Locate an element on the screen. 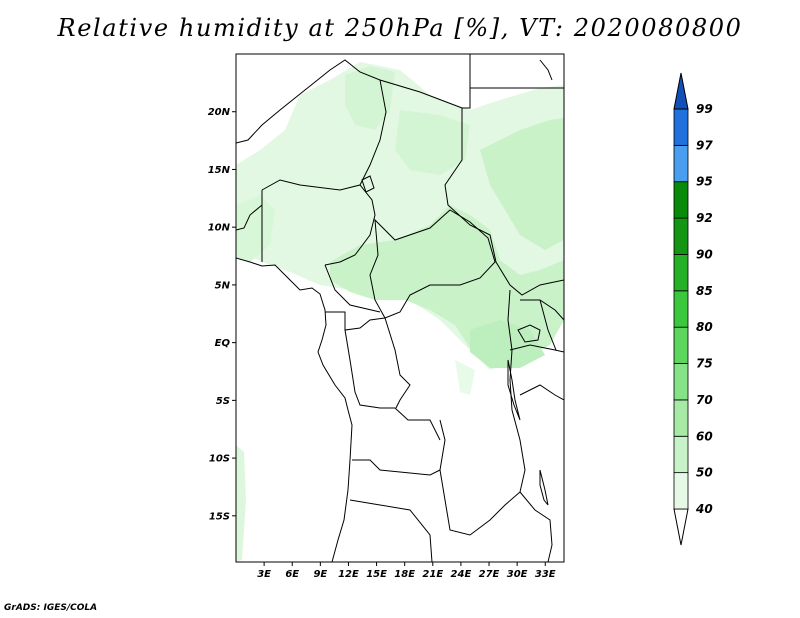 The image size is (800, 618). lon-tick-label: 24E is located at coordinates (461, 574).